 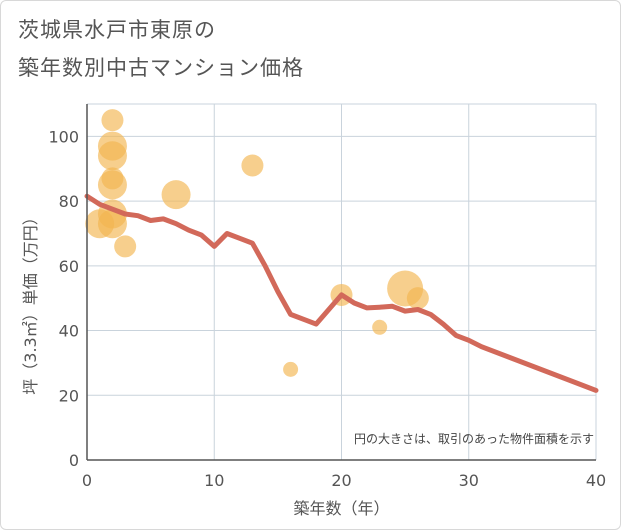 What do you see at coordinates (69, 331) in the screenshot?
I see `y-tick-label: 40` at bounding box center [69, 331].